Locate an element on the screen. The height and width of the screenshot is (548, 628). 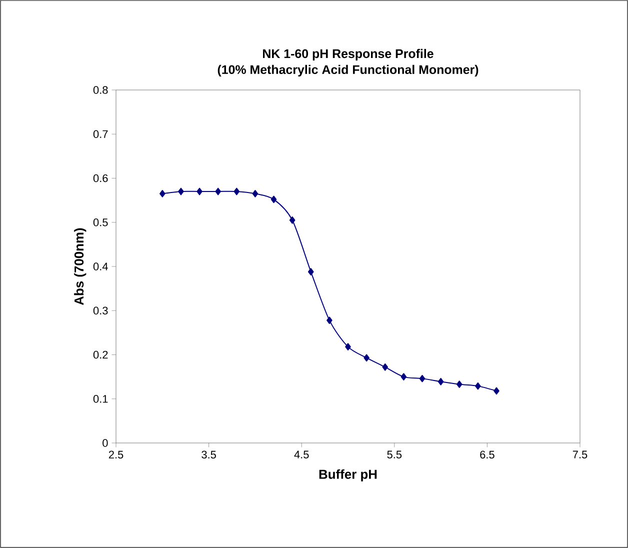
x-axis-title: Buffer pH is located at coordinates (348, 475).